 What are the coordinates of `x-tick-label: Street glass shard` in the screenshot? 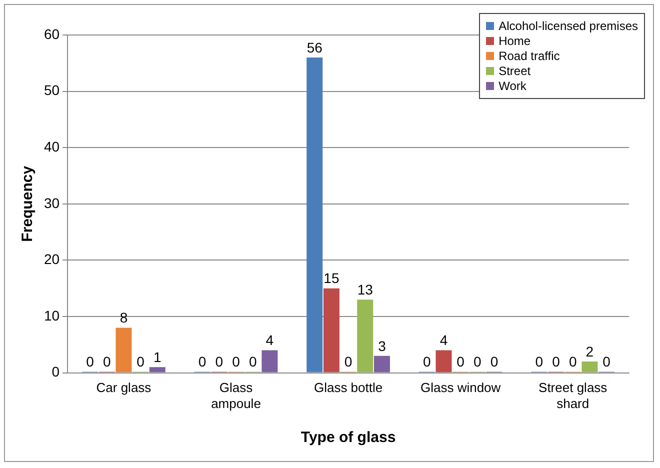 It's located at (573, 395).